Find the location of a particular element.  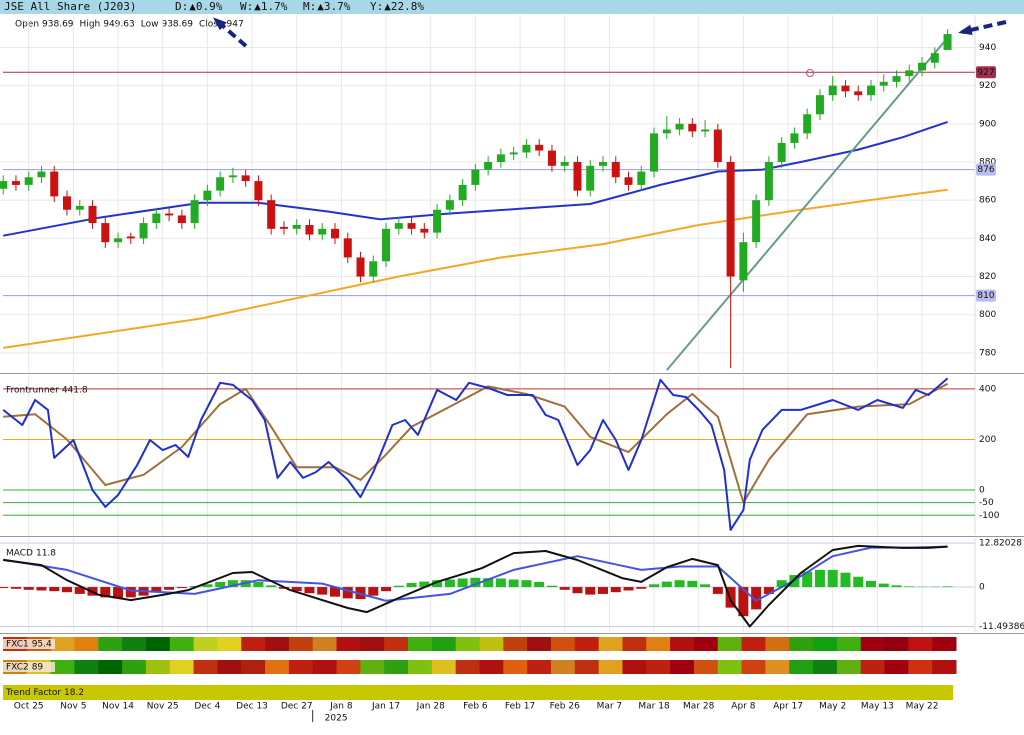

h-line-label-bg is located at coordinates (986, 72).